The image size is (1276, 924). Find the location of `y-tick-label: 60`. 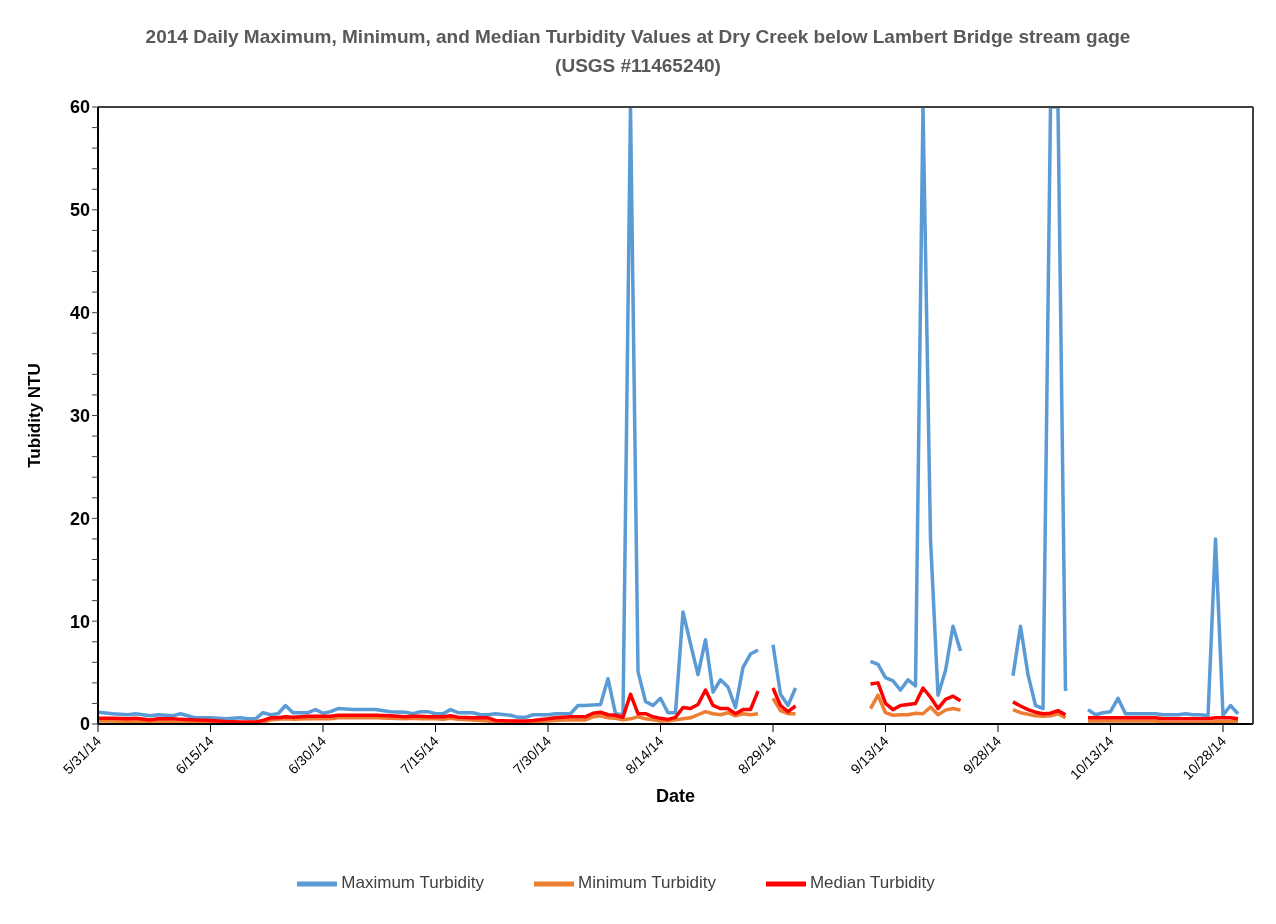

y-tick-label: 60 is located at coordinates (79, 107).